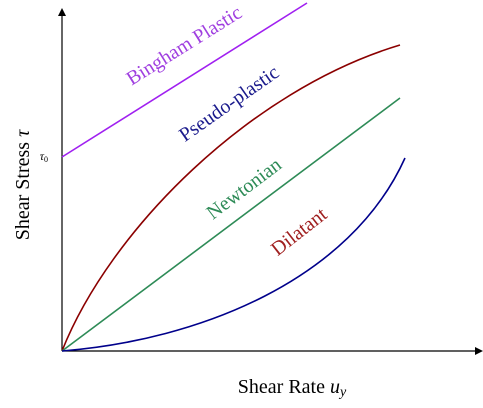 Image resolution: width=483 pixels, height=408 pixels. I want to click on x-label-sub: y, so click(342, 392).